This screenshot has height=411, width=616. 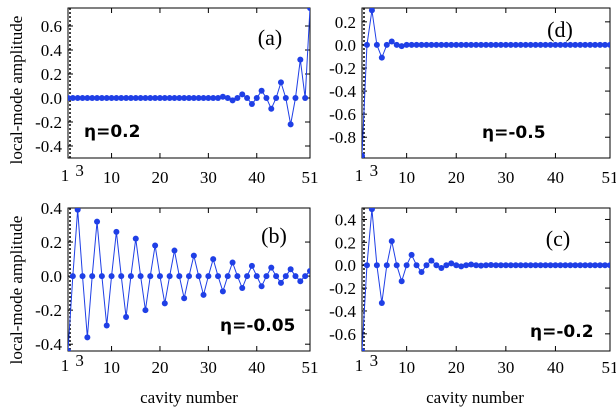 I want to click on eta-annotation: η=-0.5, so click(x=514, y=133).